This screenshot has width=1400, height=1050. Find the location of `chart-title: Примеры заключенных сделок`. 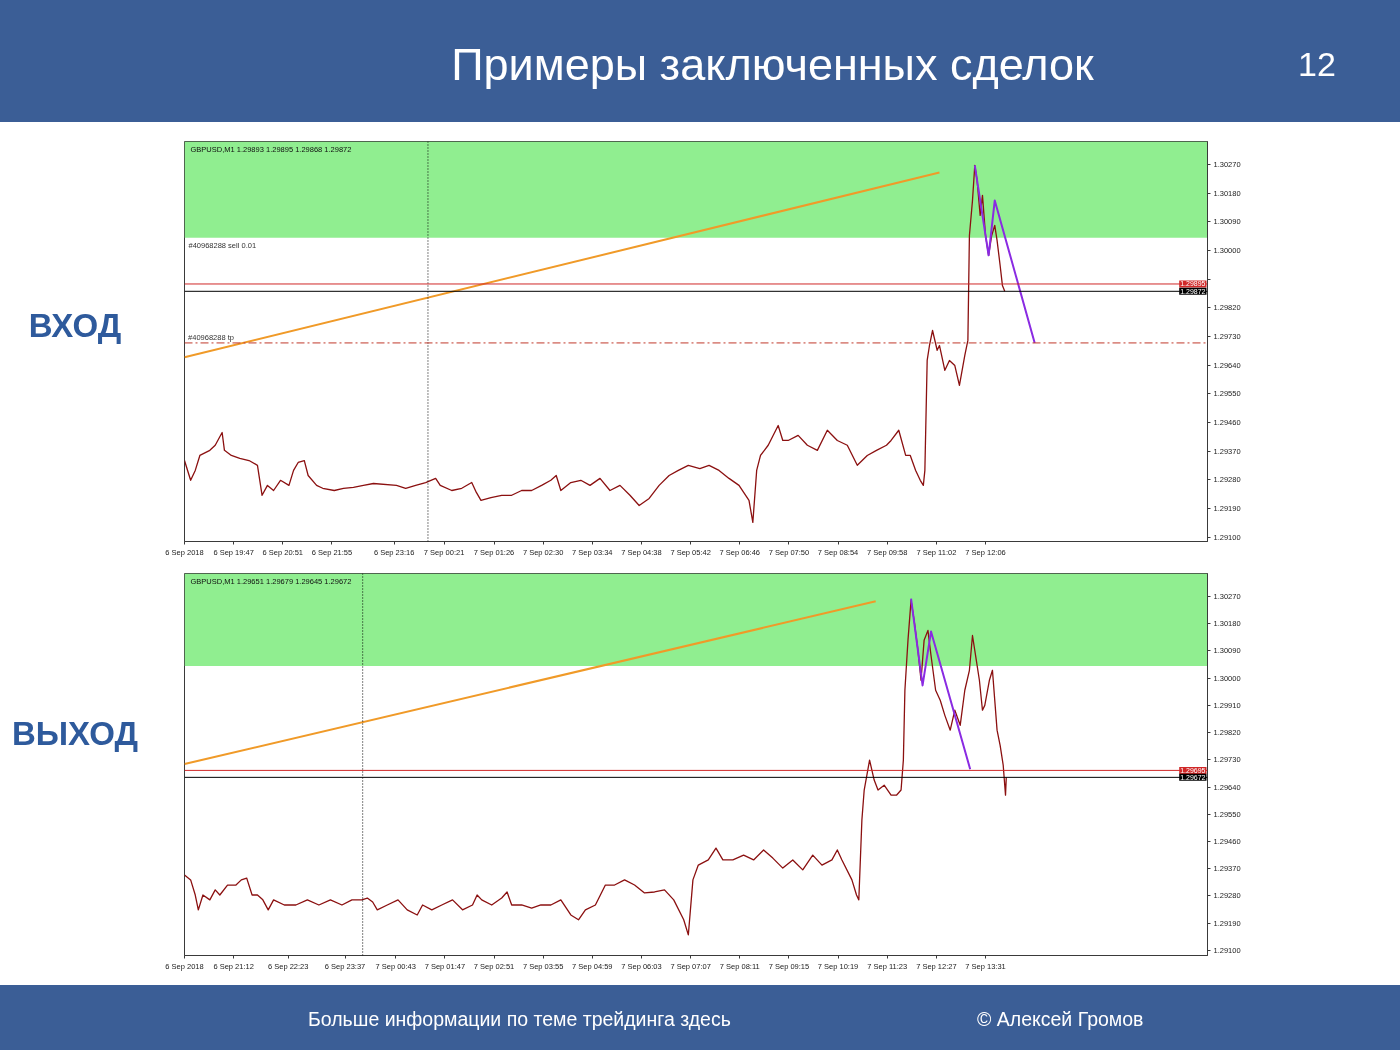

chart-title: Примеры заключенных сделок is located at coordinates (772, 65).